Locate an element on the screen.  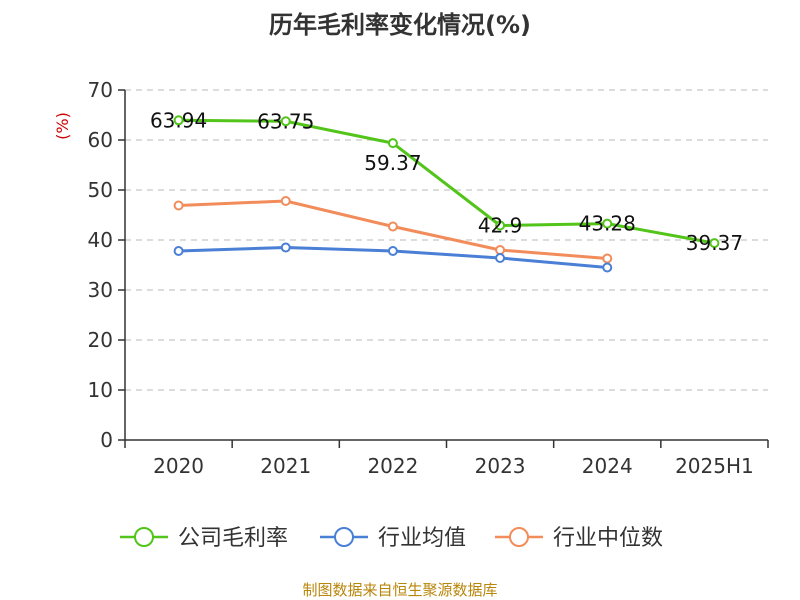
legend-item-1: 行业均值 is located at coordinates (393, 538).